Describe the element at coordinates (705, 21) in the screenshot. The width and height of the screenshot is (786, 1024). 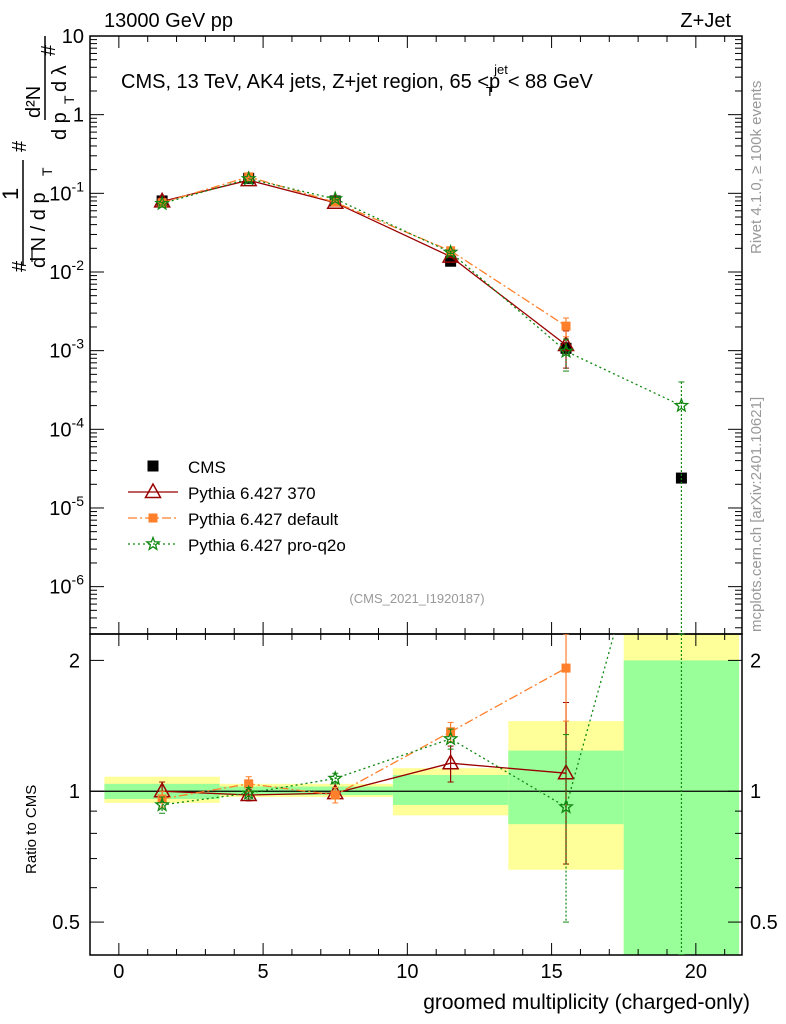
I see `header-right-title: Z+Jet` at that location.